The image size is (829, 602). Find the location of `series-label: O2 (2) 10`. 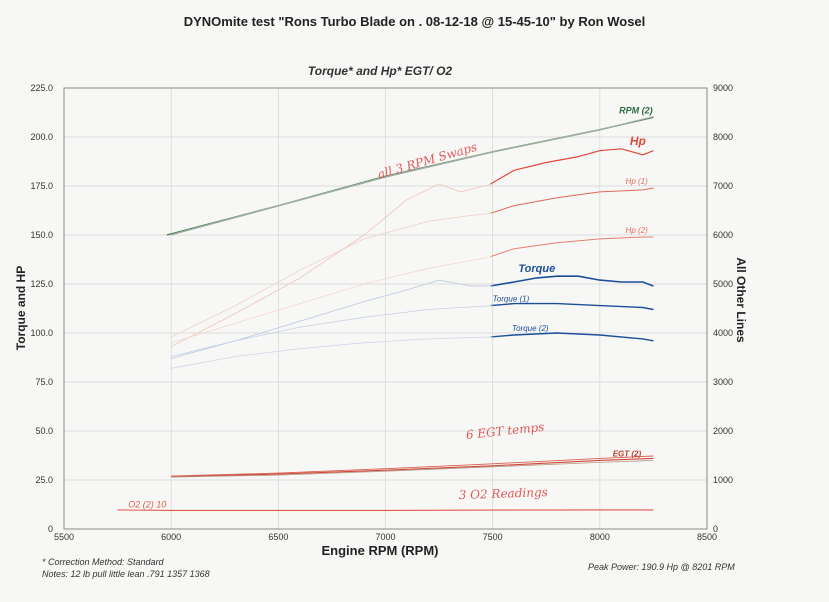

series-label: O2 (2) 10 is located at coordinates (147, 504).